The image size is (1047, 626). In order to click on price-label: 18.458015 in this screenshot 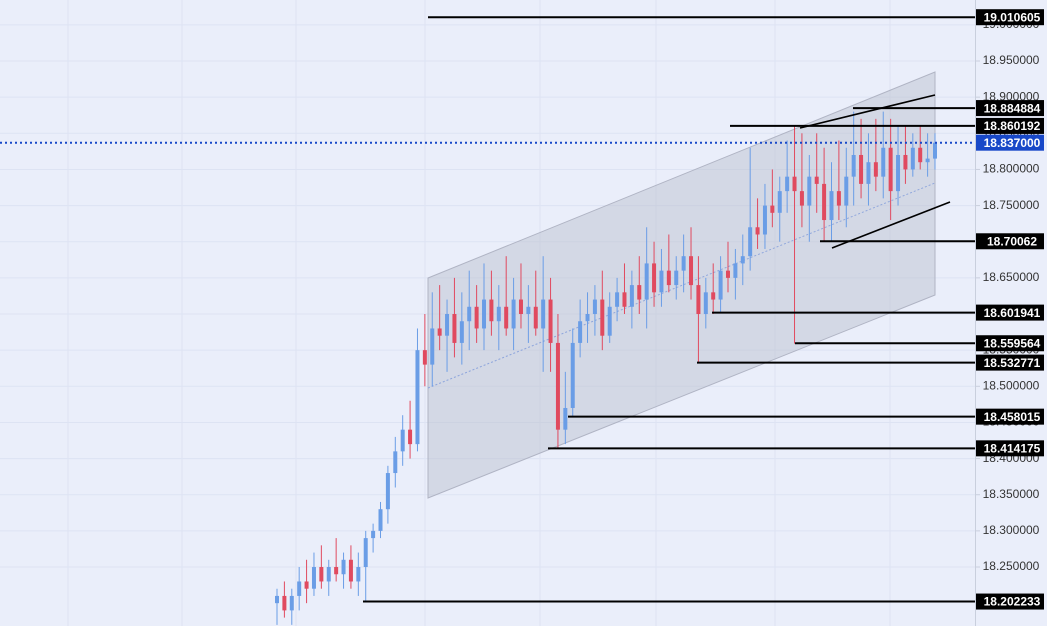, I will do `click(1012, 417)`.